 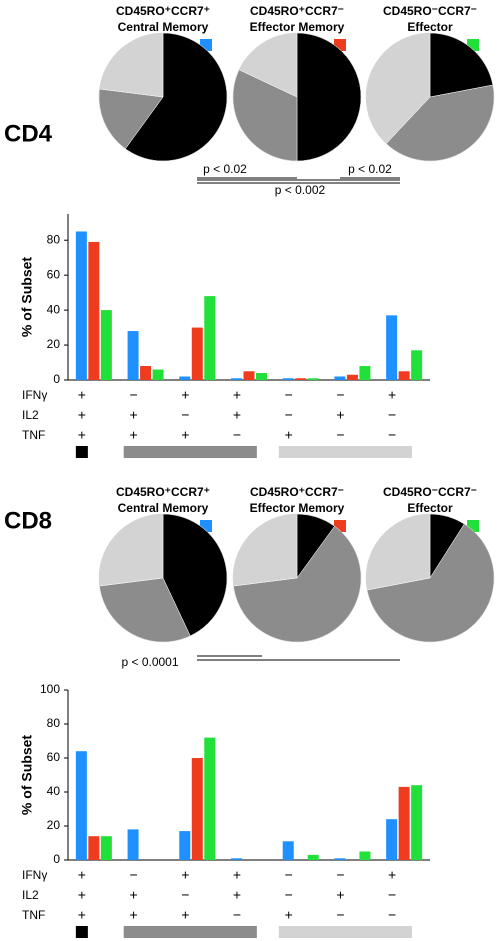 What do you see at coordinates (28, 520) in the screenshot?
I see `panel-label: CD8` at bounding box center [28, 520].